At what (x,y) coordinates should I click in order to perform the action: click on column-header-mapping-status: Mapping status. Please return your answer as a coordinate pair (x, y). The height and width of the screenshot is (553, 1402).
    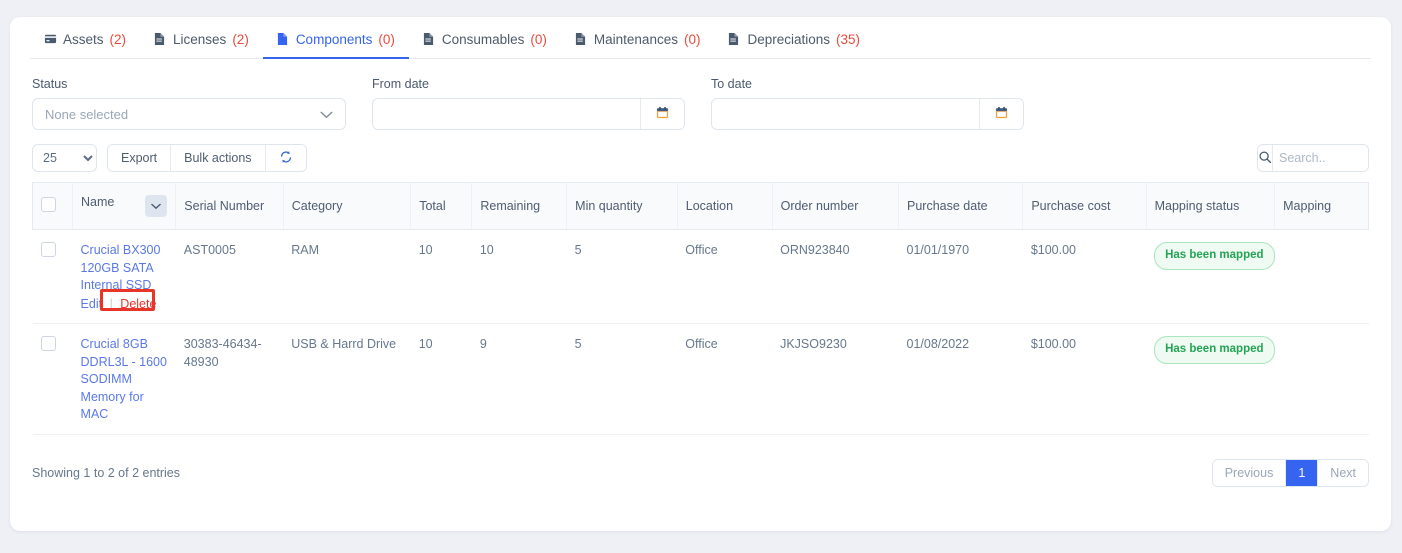
    Looking at the image, I should click on (1211, 206).